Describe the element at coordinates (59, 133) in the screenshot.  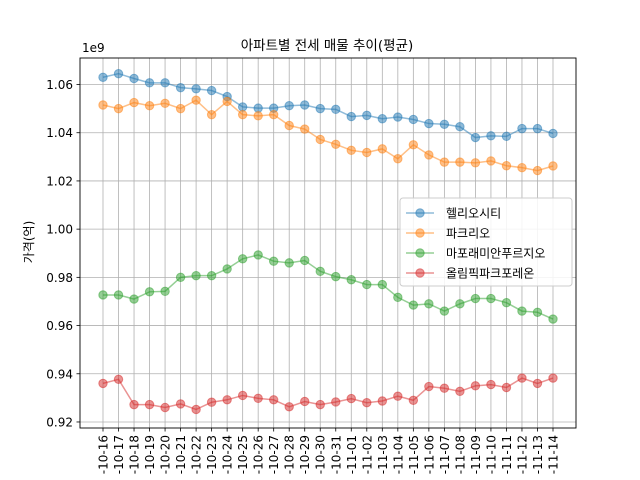
I see `y-tick-label: 1.04` at that location.